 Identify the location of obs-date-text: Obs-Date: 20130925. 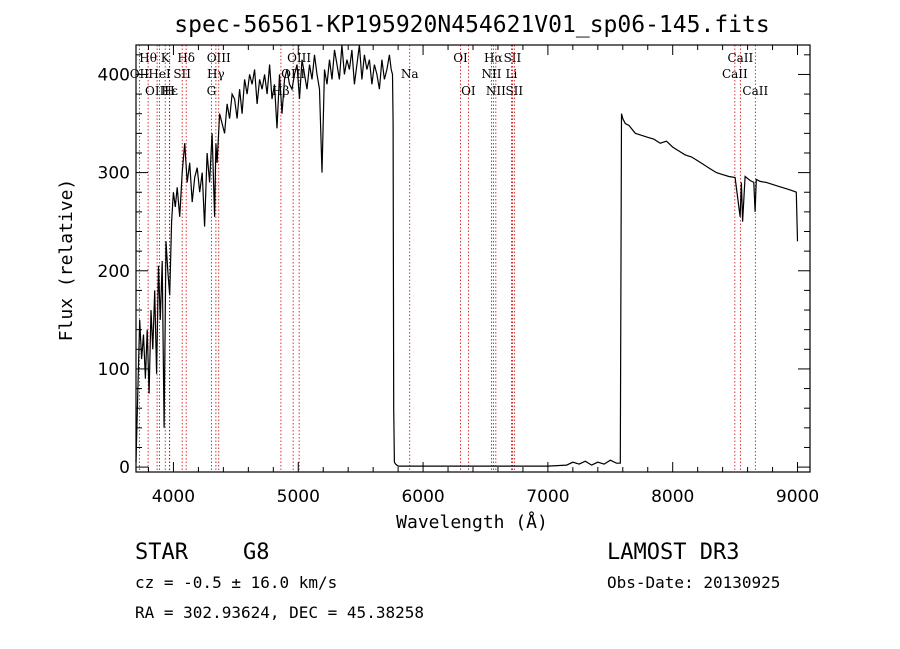
(694, 582).